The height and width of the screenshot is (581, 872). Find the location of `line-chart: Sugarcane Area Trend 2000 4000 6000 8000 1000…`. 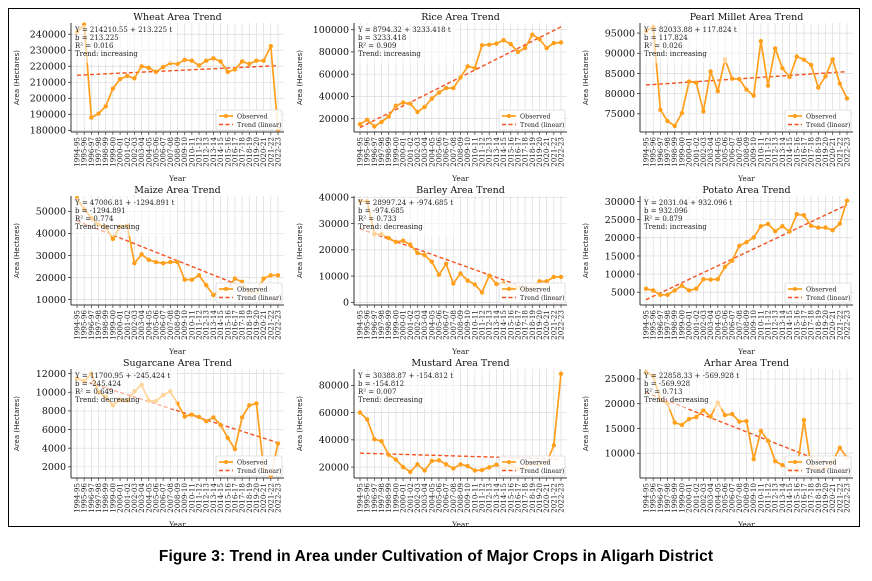

line-chart: Sugarcane Area Trend 2000 4000 6000 8000 1000… is located at coordinates (148, 443).